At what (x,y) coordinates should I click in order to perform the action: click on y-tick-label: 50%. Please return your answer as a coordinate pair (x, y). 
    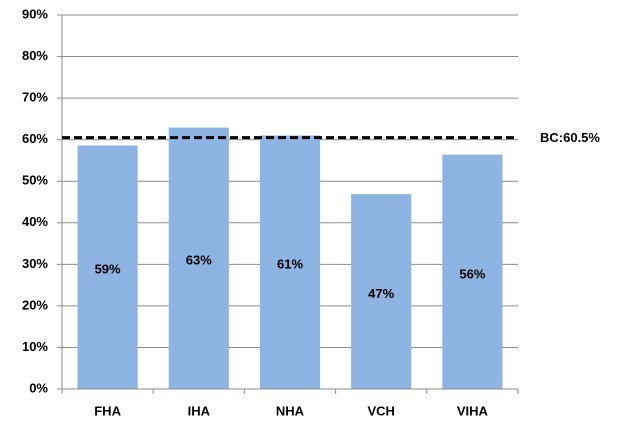
    Looking at the image, I should click on (35, 180).